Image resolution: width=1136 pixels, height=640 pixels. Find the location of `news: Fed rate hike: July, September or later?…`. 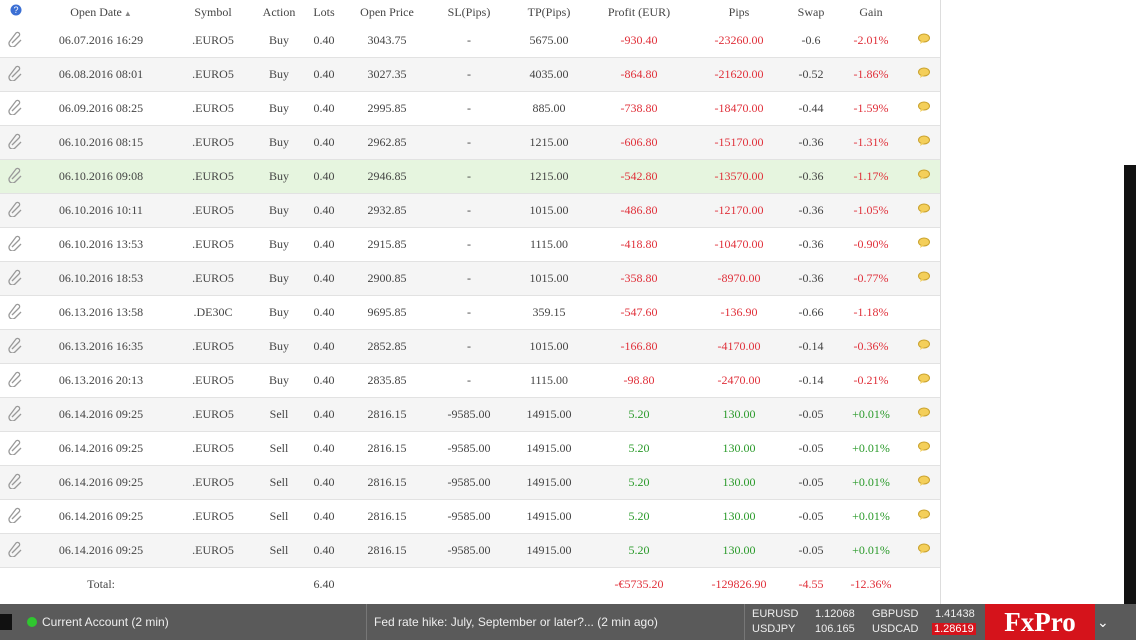

news: Fed rate hike: July, September or later?… is located at coordinates (516, 622).